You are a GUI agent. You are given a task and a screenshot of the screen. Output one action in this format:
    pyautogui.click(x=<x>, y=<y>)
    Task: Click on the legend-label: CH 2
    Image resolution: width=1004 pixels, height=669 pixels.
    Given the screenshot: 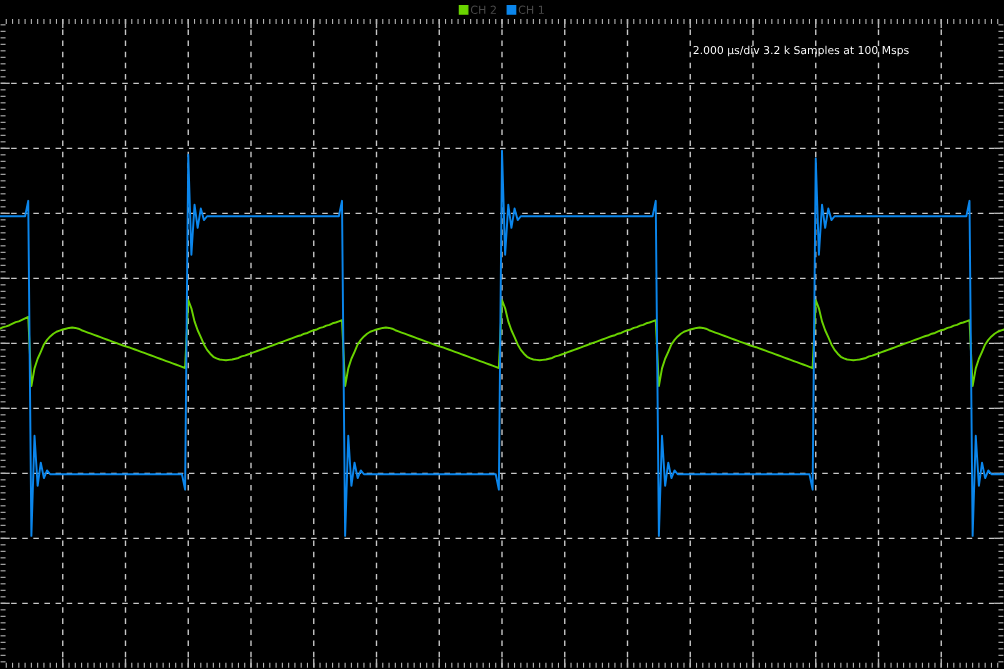 What is the action you would take?
    pyautogui.click(x=483, y=9)
    